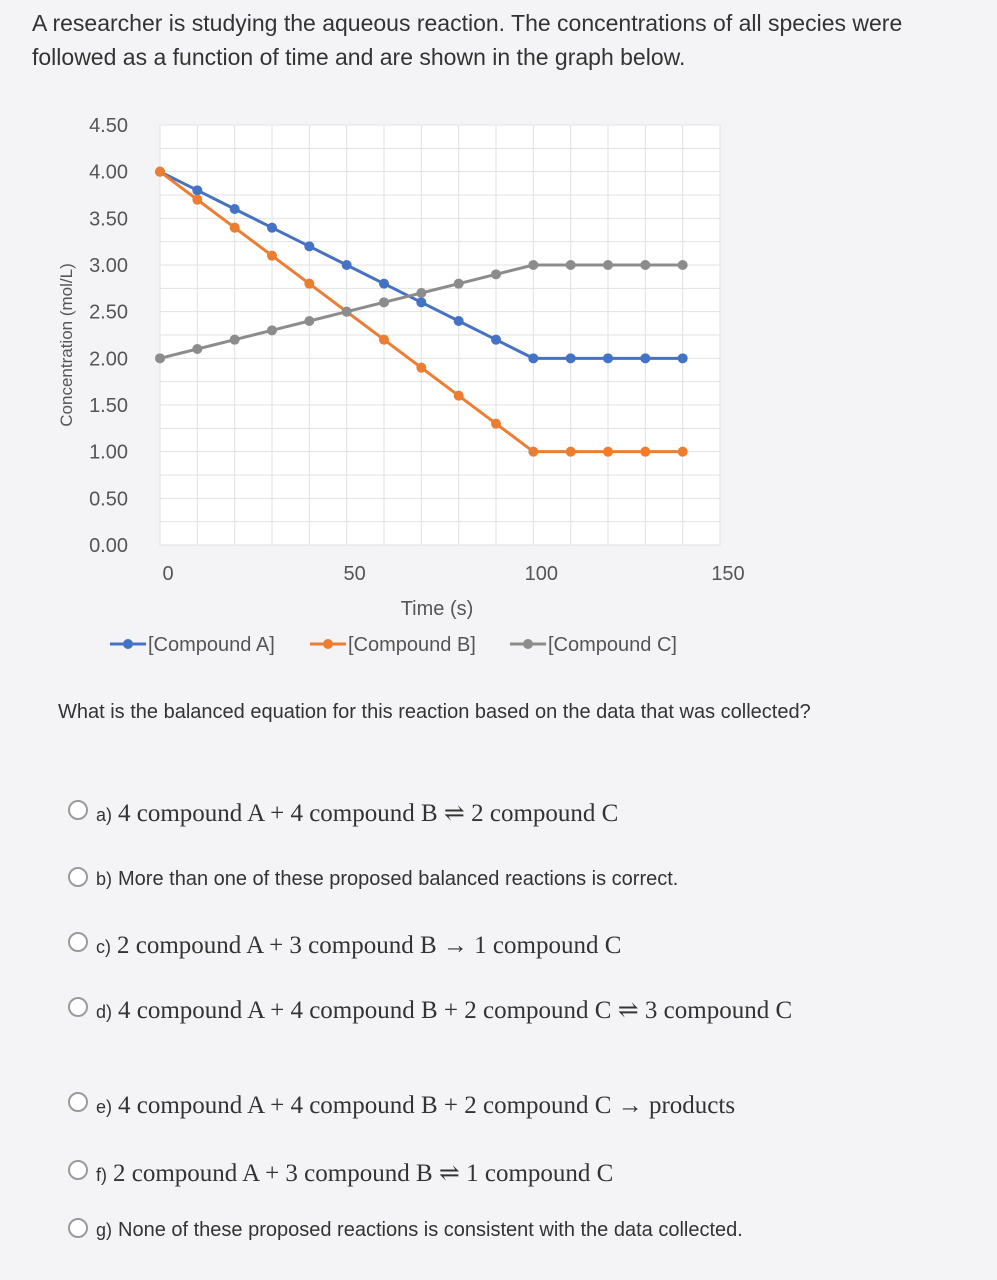 The width and height of the screenshot is (997, 1280). I want to click on x-axis-label: Time (s), so click(437, 609).